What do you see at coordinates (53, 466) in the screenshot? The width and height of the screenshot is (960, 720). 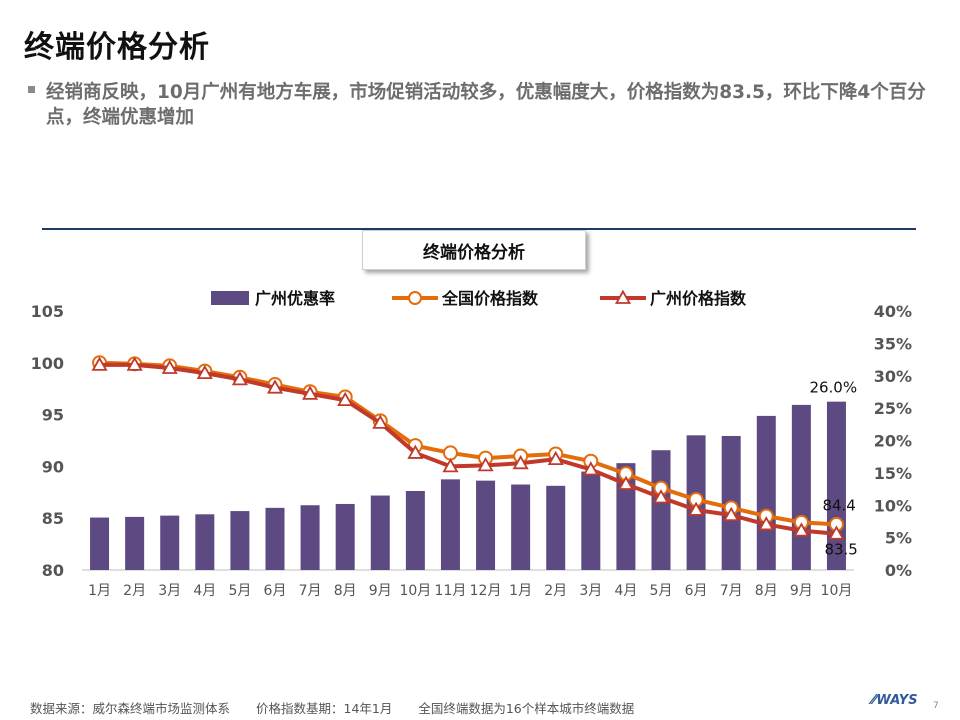 I see `left-axis-tick: 90` at bounding box center [53, 466].